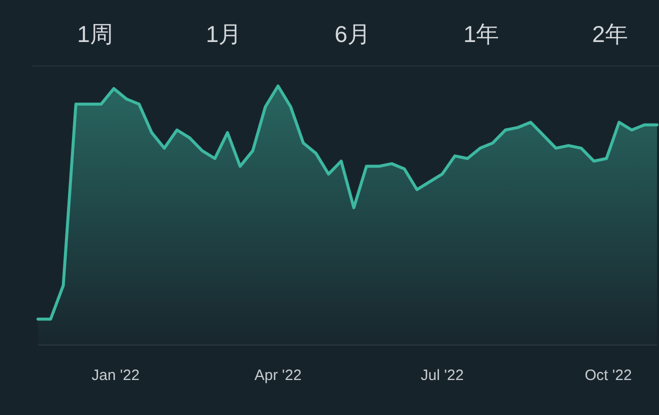 The width and height of the screenshot is (659, 415). I want to click on x-tick-label: Apr '22, so click(278, 375).